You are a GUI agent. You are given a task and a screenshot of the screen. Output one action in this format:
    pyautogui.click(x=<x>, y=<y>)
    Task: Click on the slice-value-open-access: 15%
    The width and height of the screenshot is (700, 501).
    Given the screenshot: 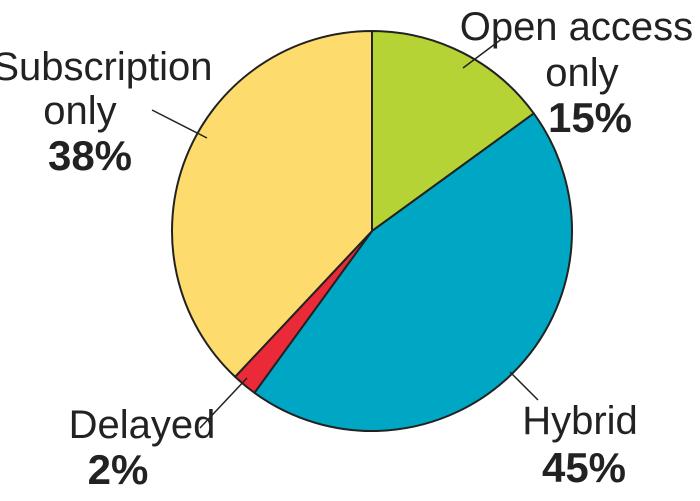 What is the action you would take?
    pyautogui.click(x=590, y=117)
    